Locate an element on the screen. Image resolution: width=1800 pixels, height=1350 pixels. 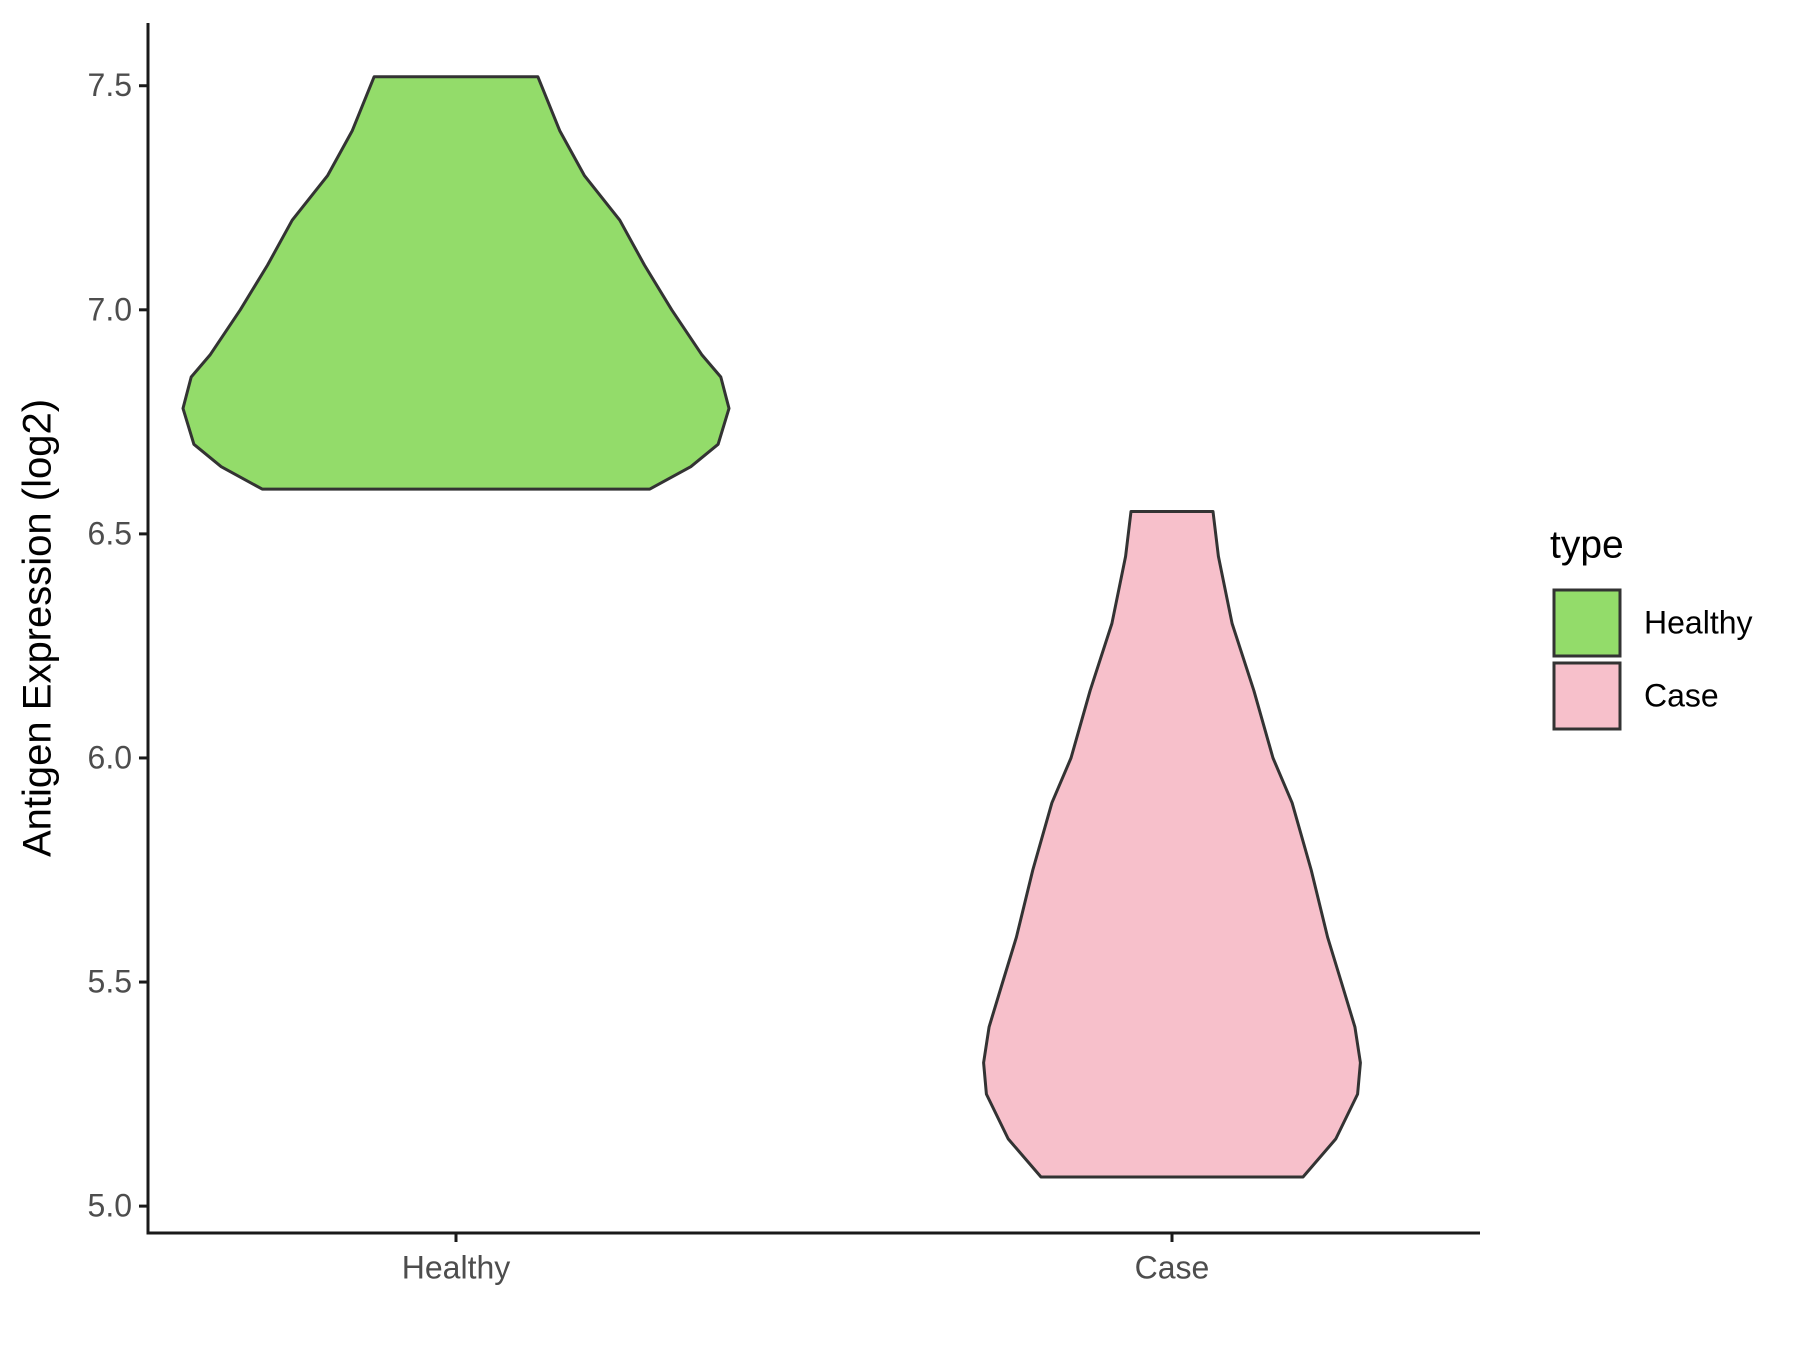
y-tick-label: 7.5 is located at coordinates (110, 85).